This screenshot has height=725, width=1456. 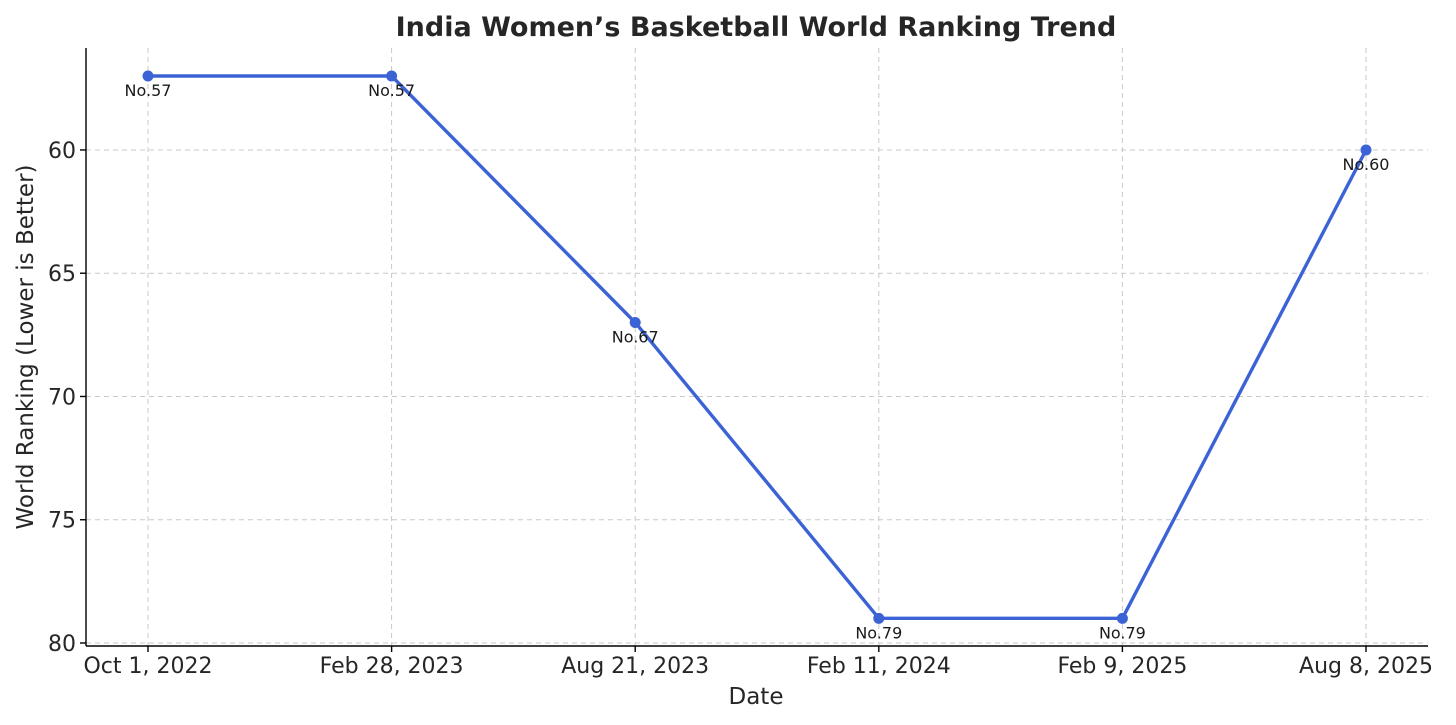 I want to click on data-label: No.67, so click(x=635, y=337).